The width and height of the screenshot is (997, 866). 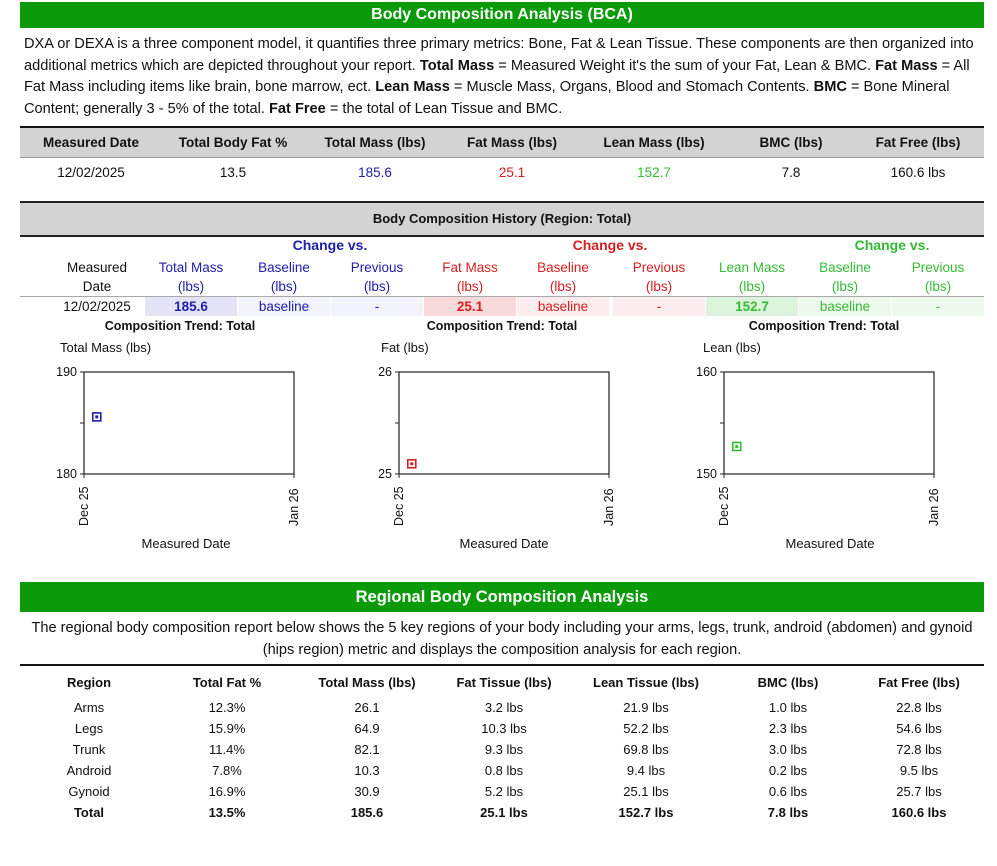 I want to click on chart-title-fat: Composition Trend: Total, so click(x=502, y=326).